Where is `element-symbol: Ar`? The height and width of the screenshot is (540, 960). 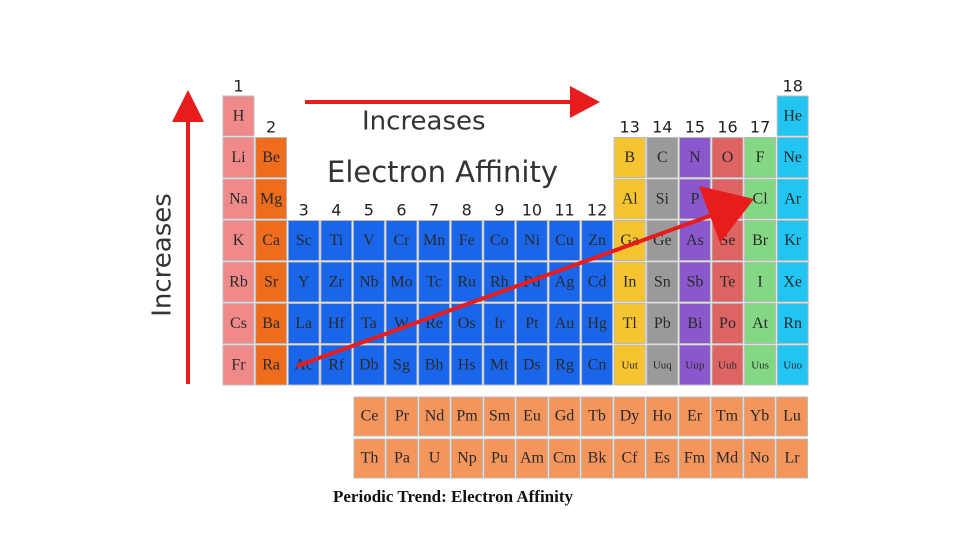 element-symbol: Ar is located at coordinates (793, 199).